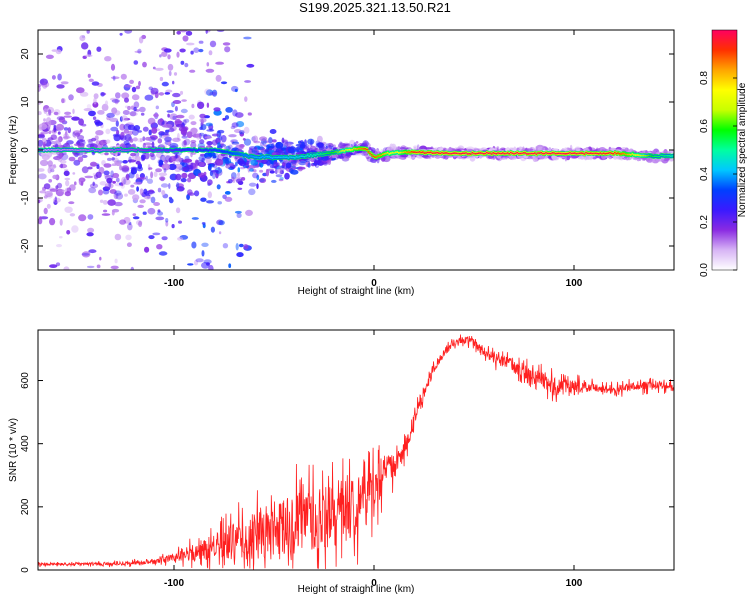  What do you see at coordinates (356, 153) in the screenshot?
I see `spectrogram-ridge` at bounding box center [356, 153].